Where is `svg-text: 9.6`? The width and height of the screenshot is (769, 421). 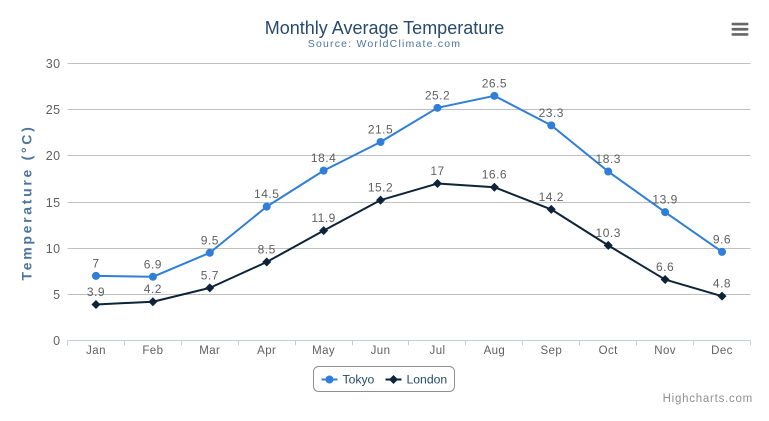
svg-text: 9.6 is located at coordinates (722, 239).